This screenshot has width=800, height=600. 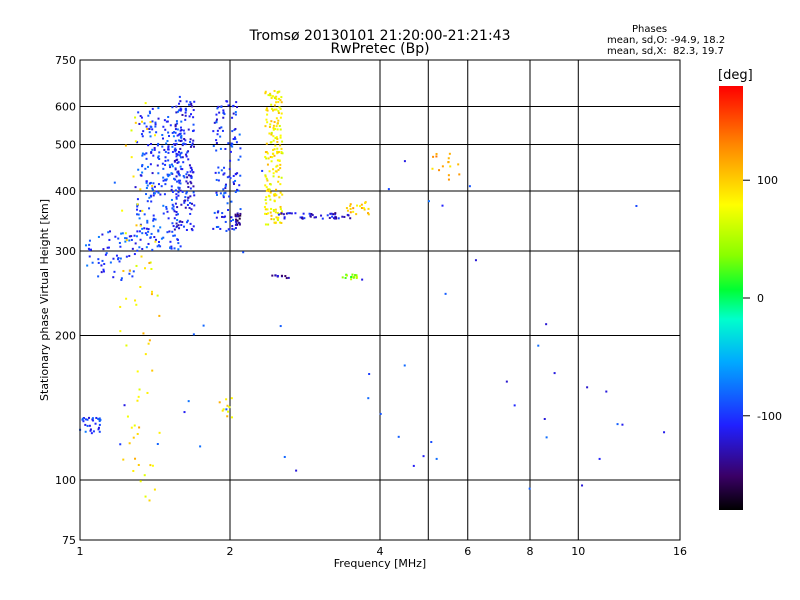 What do you see at coordinates (69, 540) in the screenshot?
I see `y-tick-label: 75` at bounding box center [69, 540].